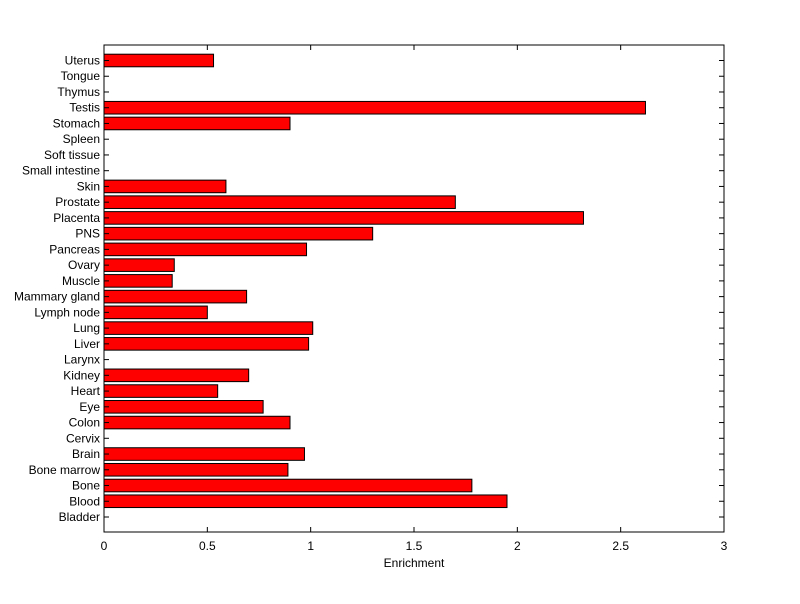 This screenshot has height=604, width=800. Describe the element at coordinates (310, 546) in the screenshot. I see `x-tick-label: 1` at that location.